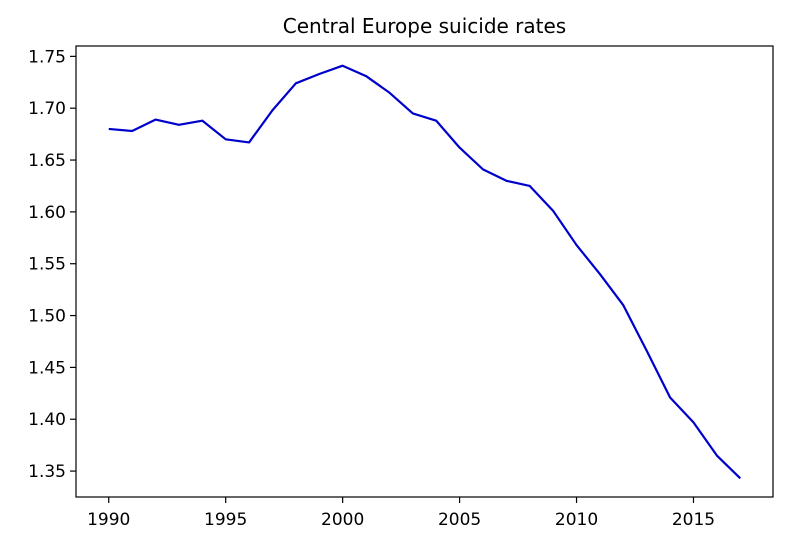  Describe the element at coordinates (459, 520) in the screenshot. I see `x-tick-label: 2005` at that location.